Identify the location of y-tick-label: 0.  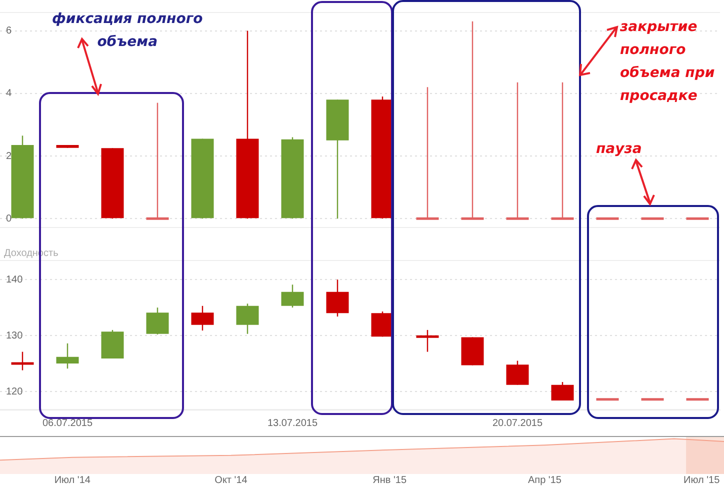
(9, 218).